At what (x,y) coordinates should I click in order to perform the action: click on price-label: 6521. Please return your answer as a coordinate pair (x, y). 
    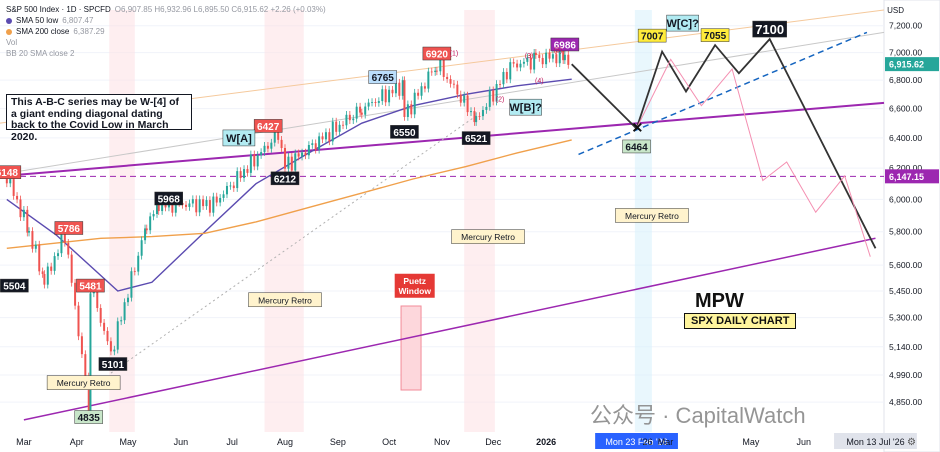
    Looking at the image, I should click on (476, 139).